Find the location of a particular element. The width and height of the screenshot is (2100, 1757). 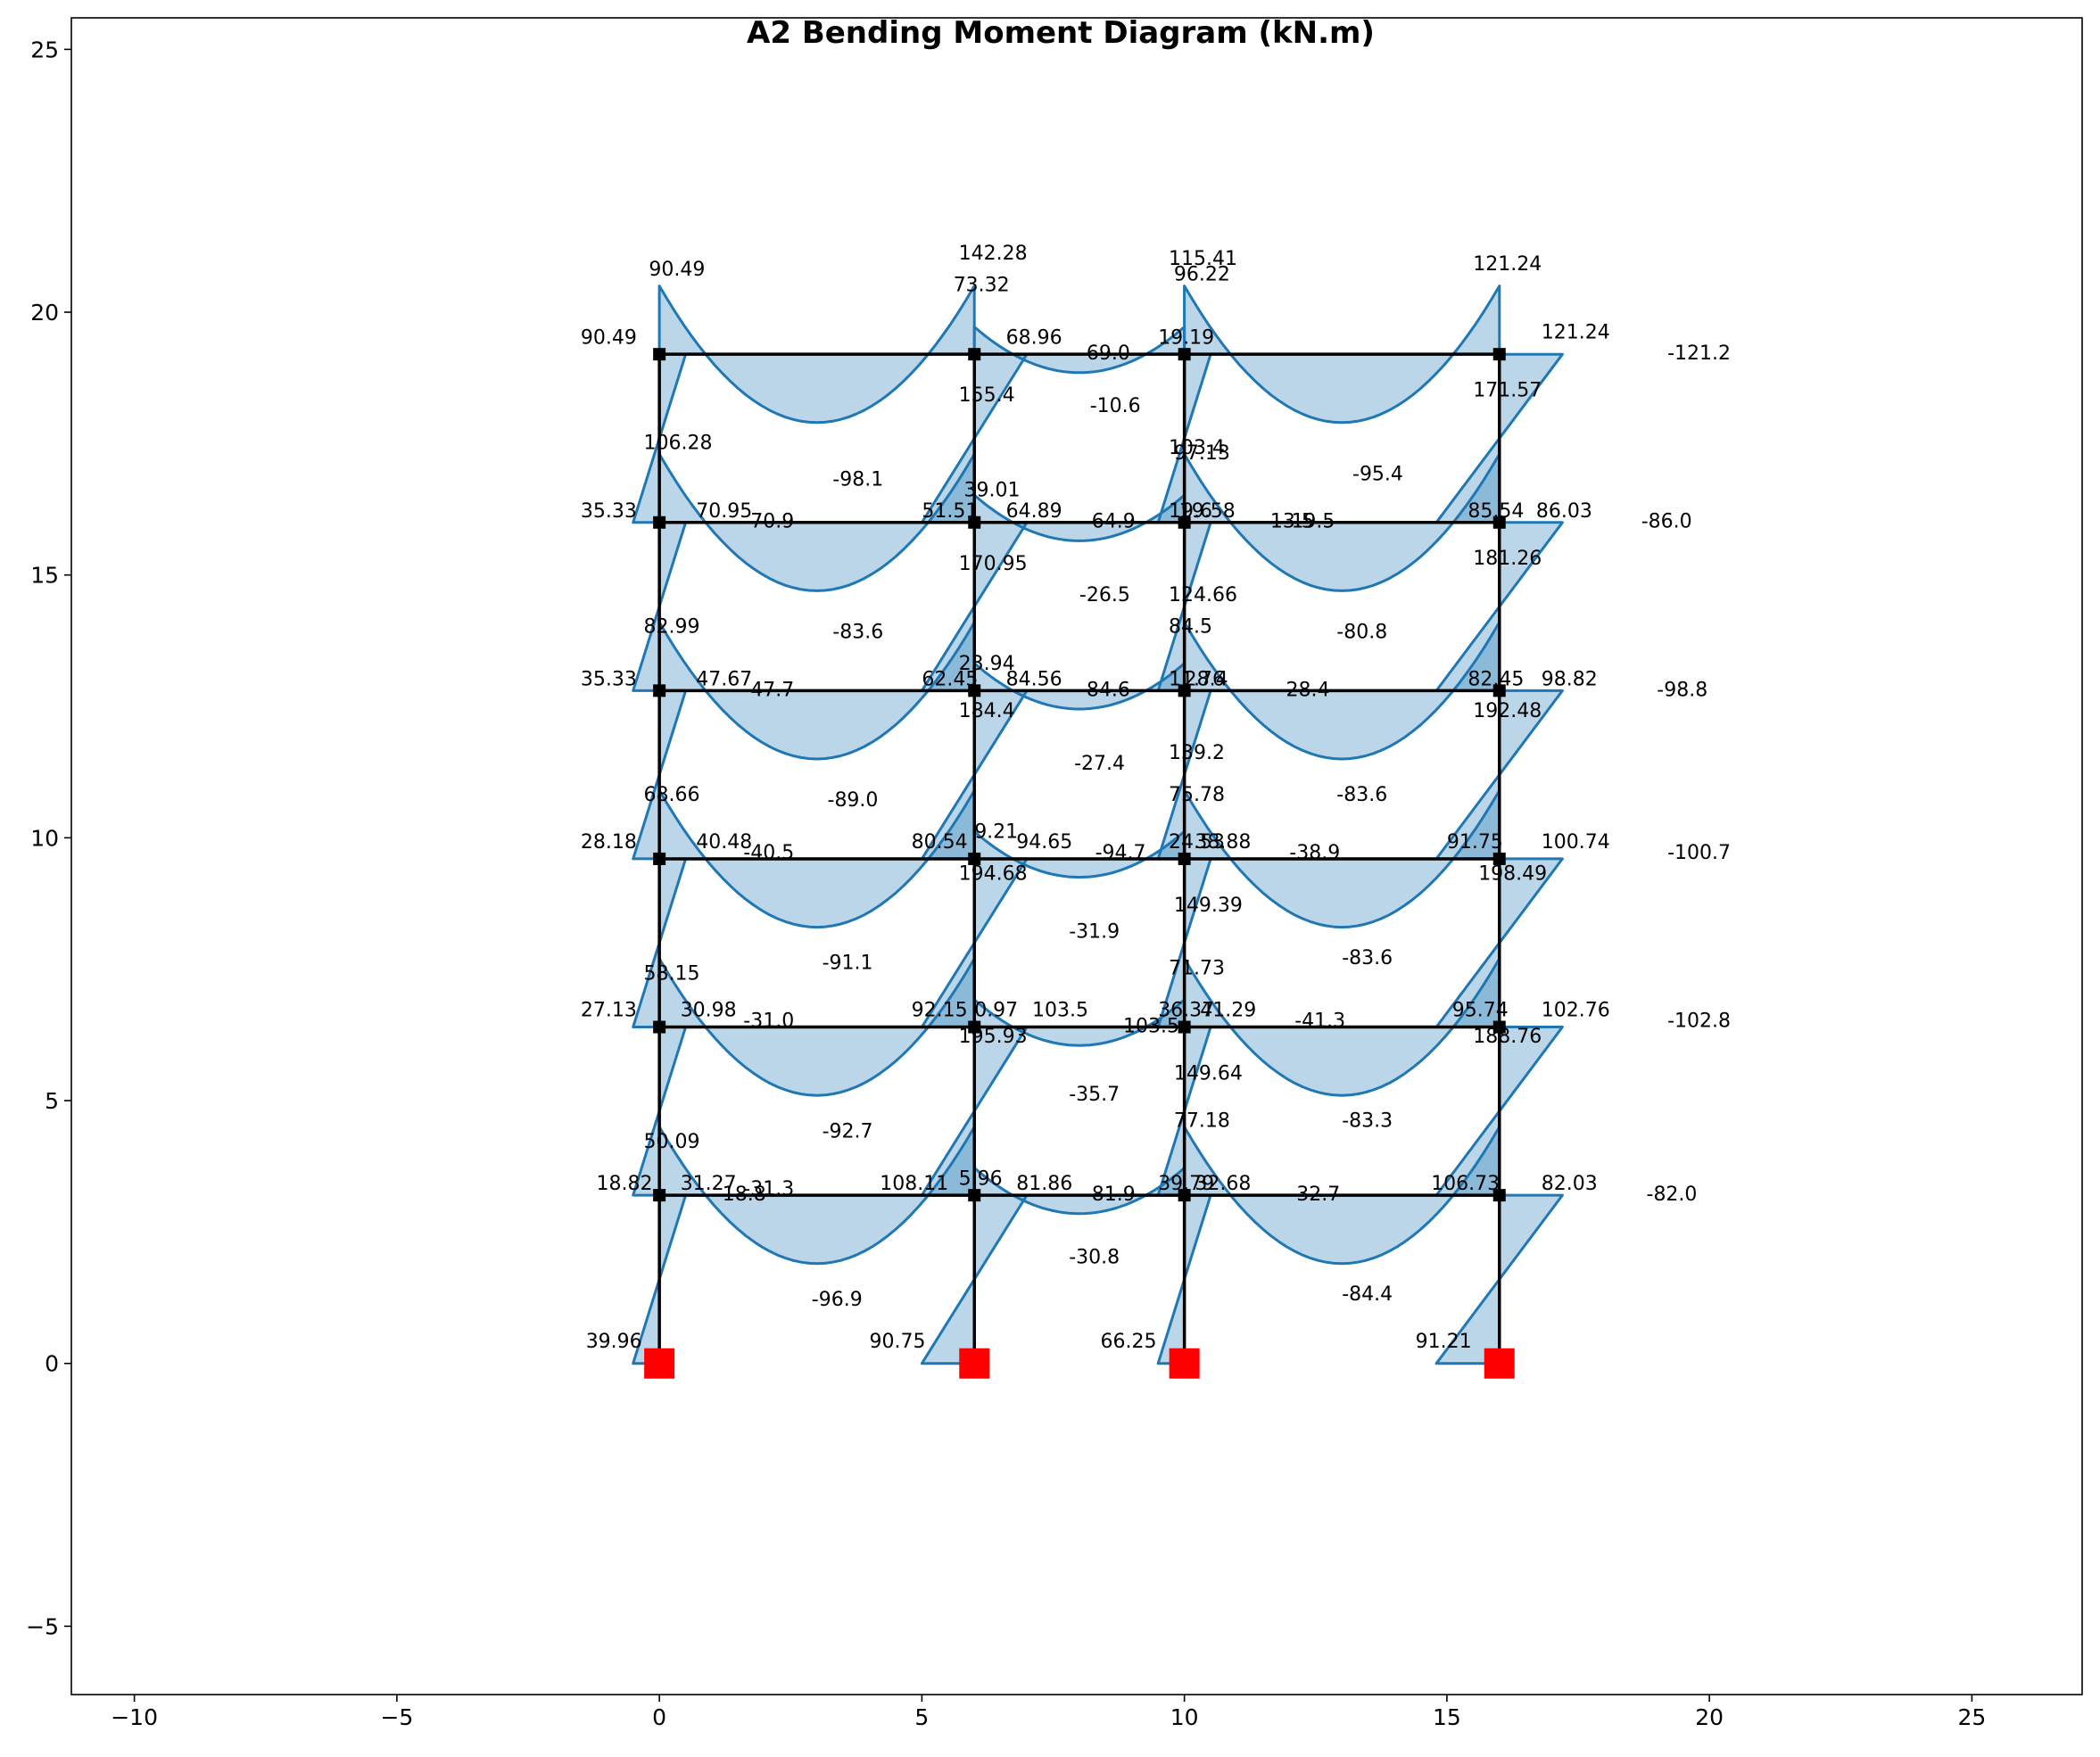

y-tick-label: 0 is located at coordinates (52, 1364).